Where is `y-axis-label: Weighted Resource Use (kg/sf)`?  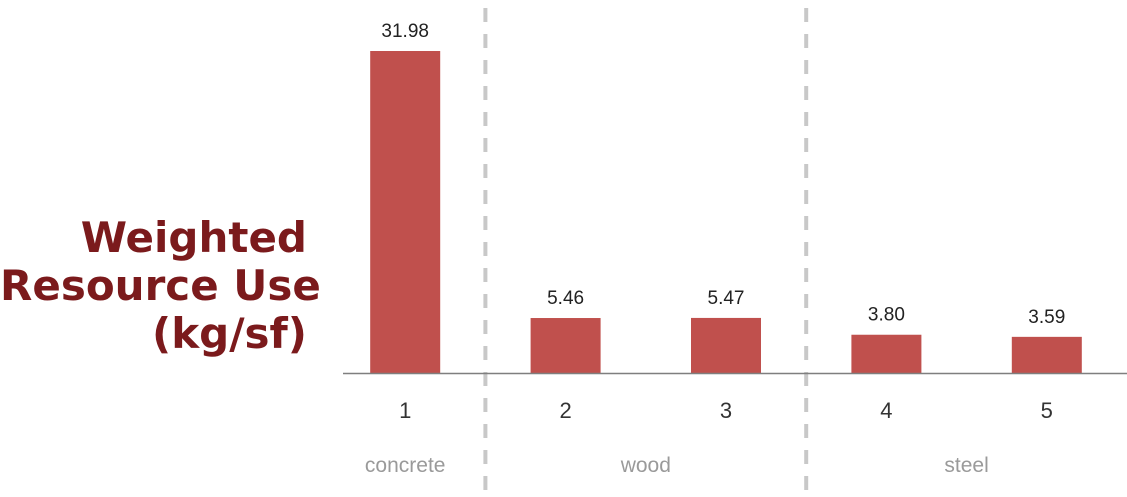 y-axis-label: Weighted Resource Use (kg/sf) is located at coordinates (160, 285).